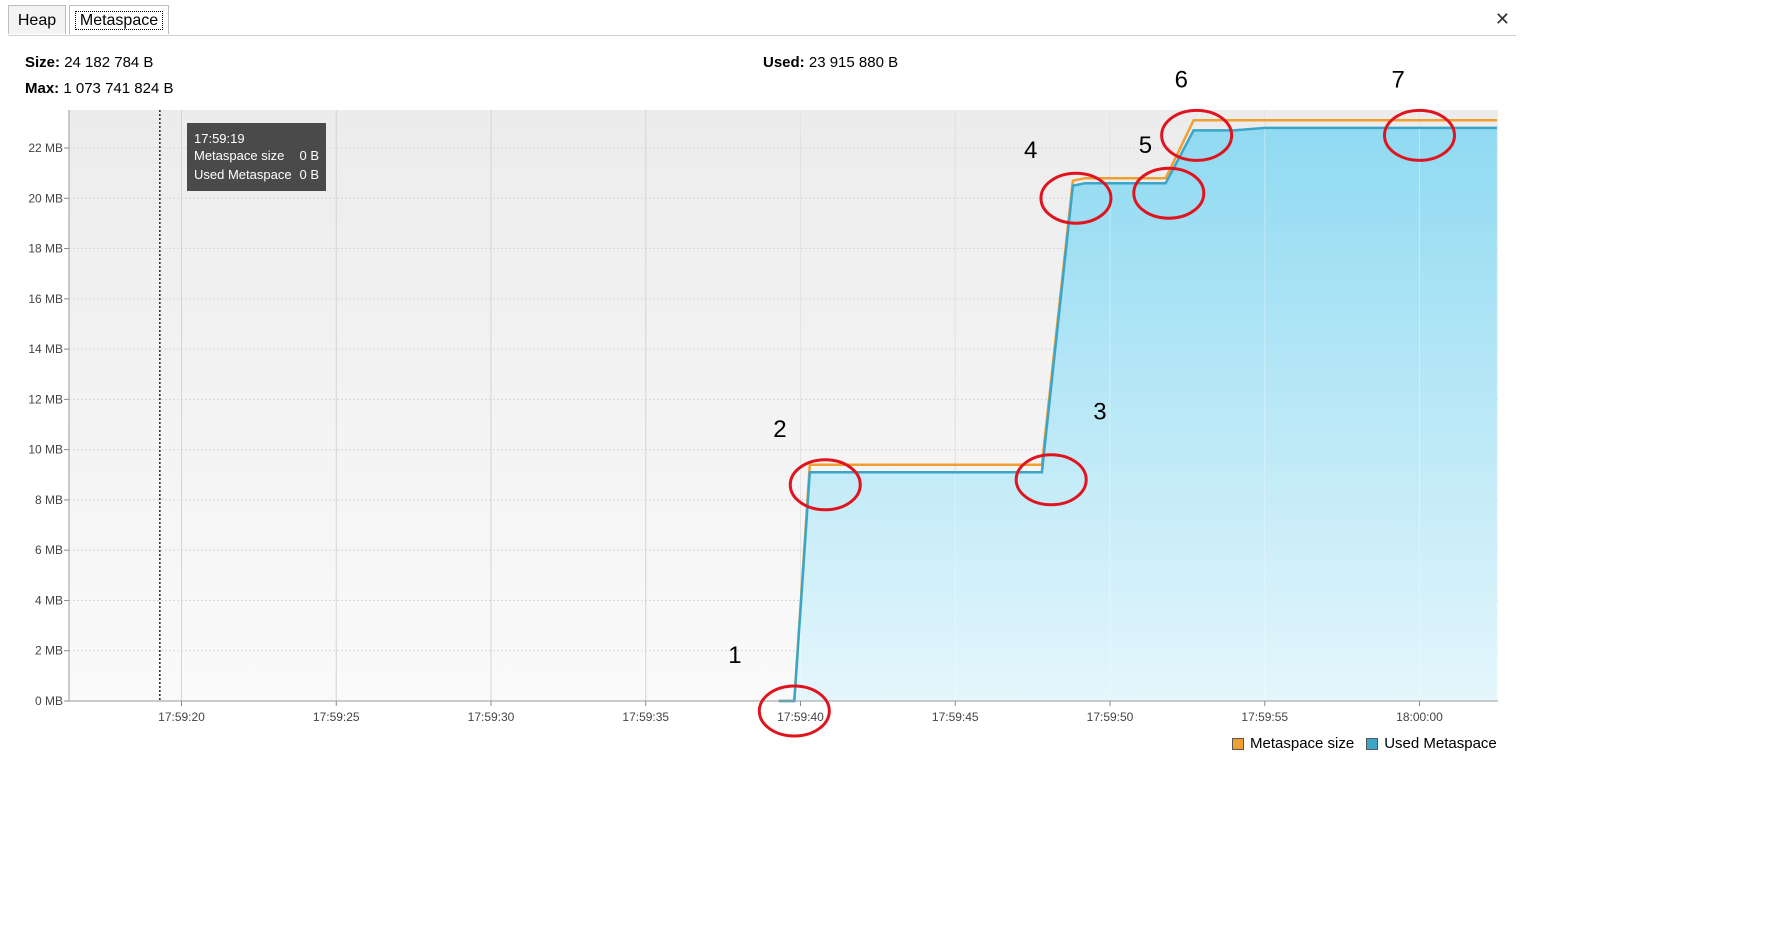  I want to click on tooltip-label: Used Metaspace, so click(243, 174).